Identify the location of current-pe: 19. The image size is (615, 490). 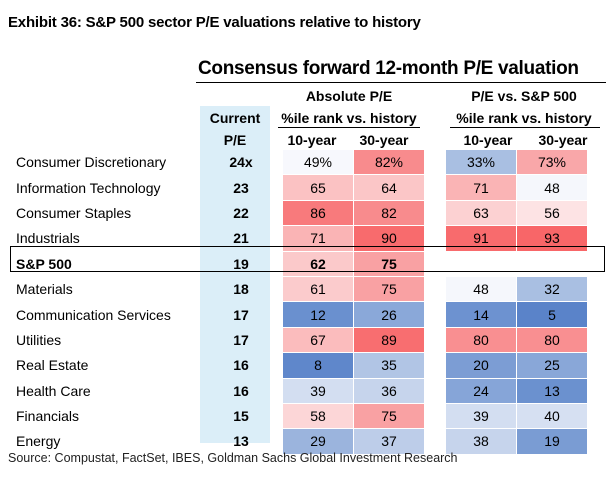
(241, 263).